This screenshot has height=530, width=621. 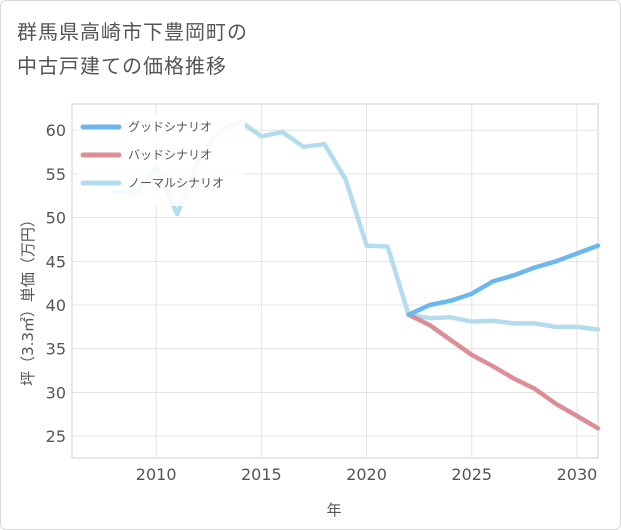 I want to click on x-axis-ticks: 2010 2015 2020 2025 2030, so click(x=367, y=474).